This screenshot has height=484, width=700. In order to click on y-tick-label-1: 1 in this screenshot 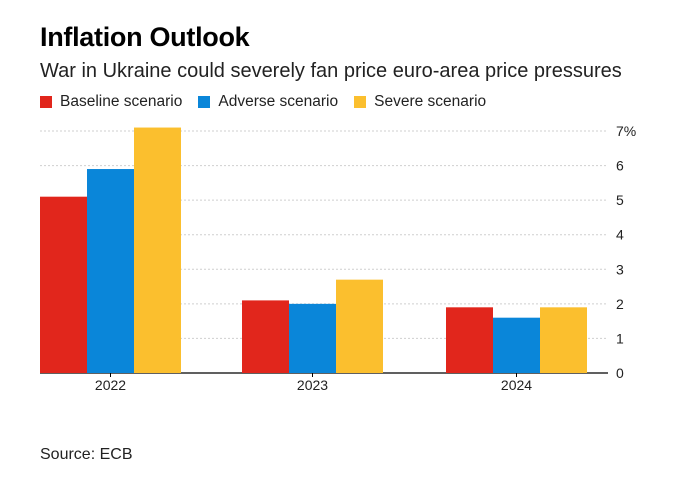, I will do `click(620, 338)`.